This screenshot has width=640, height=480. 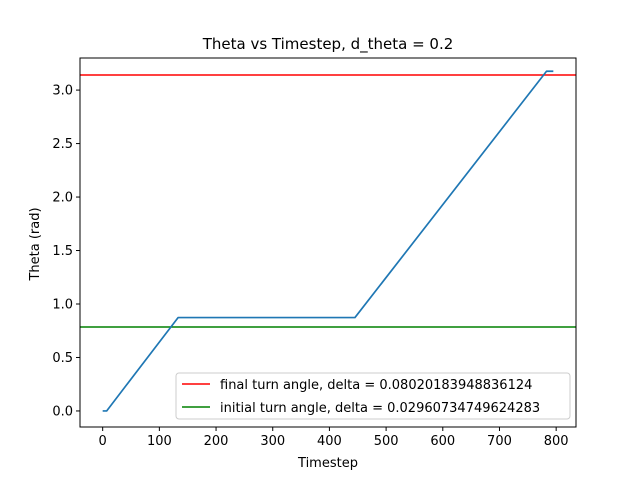 What do you see at coordinates (35, 244) in the screenshot?
I see `y-axis-label: Theta (rad)` at bounding box center [35, 244].